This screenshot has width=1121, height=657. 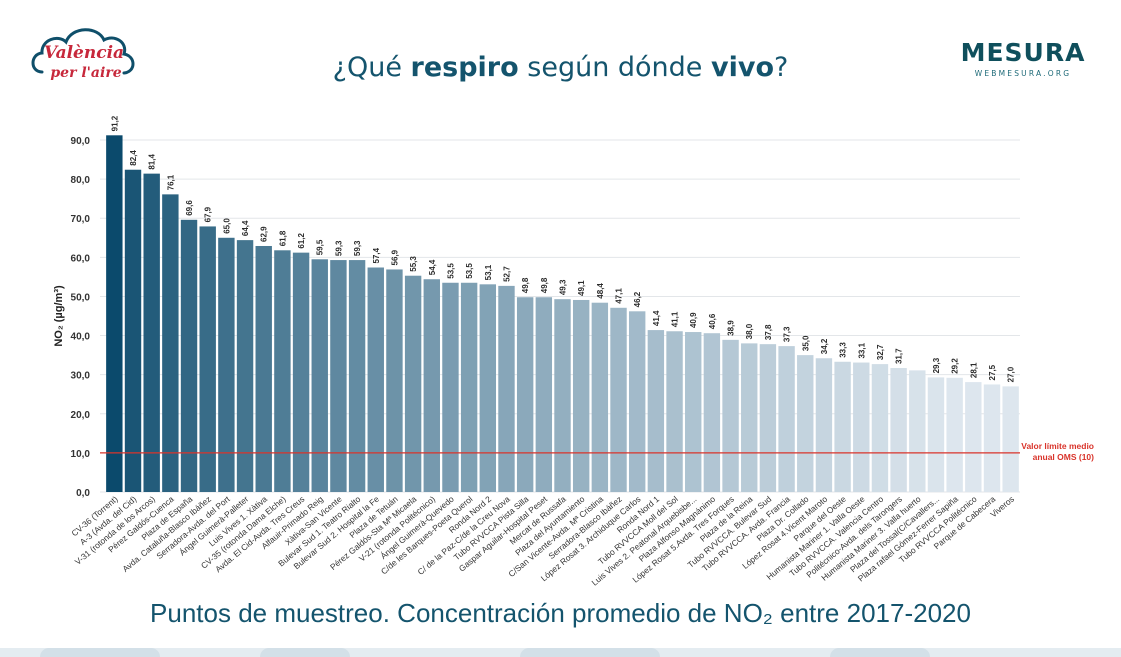 What do you see at coordinates (114, 123) in the screenshot?
I see `bar-value-label: 91,2` at bounding box center [114, 123].